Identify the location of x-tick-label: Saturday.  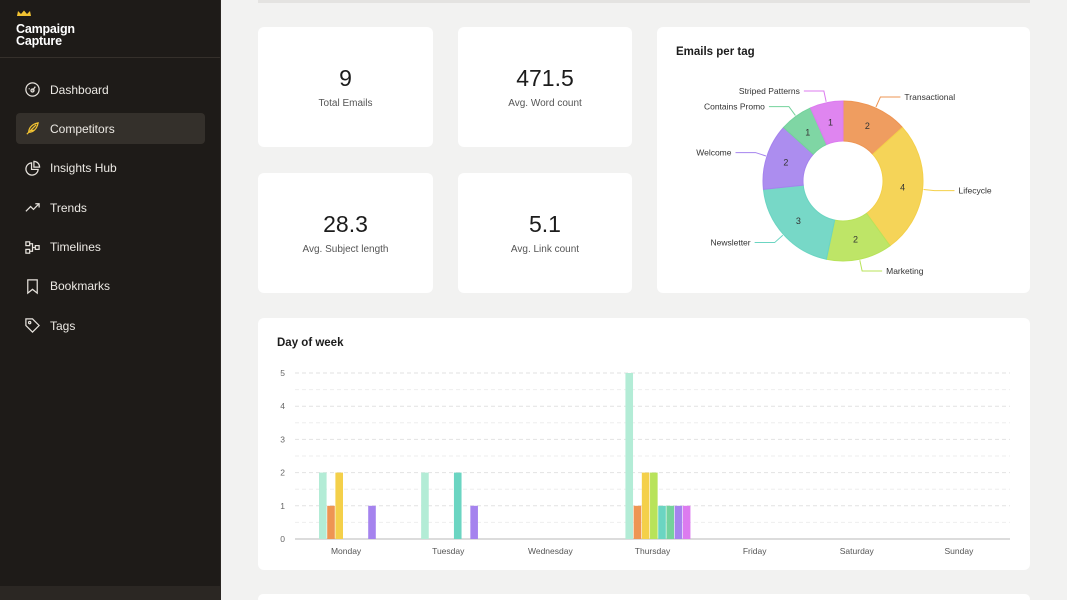
(857, 551).